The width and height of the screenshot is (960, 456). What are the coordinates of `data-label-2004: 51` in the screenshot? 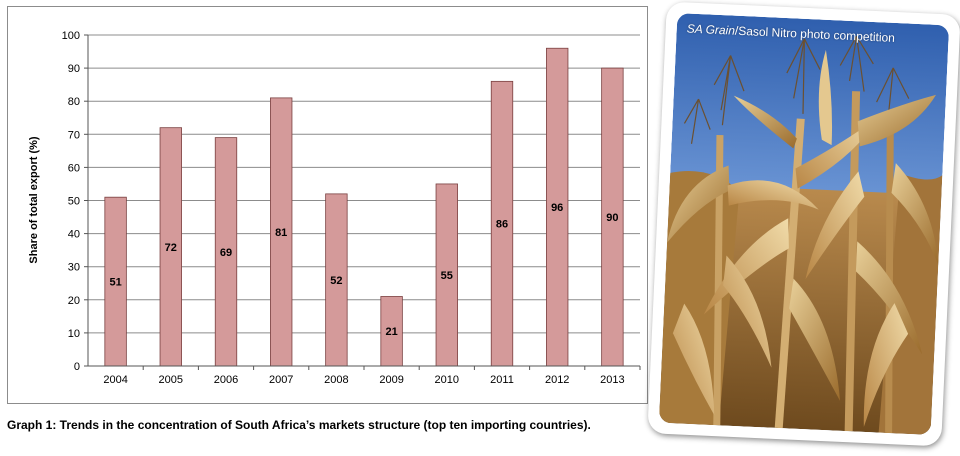 It's located at (115, 283).